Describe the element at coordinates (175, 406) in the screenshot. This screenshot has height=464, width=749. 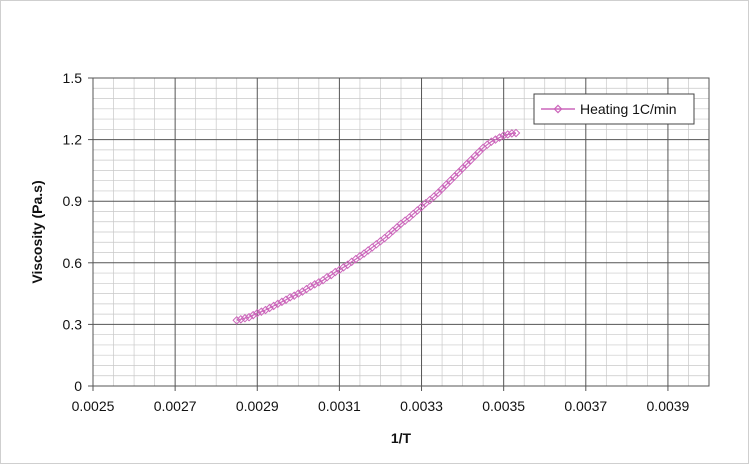
I see `x-tick-label: 0.0027` at that location.